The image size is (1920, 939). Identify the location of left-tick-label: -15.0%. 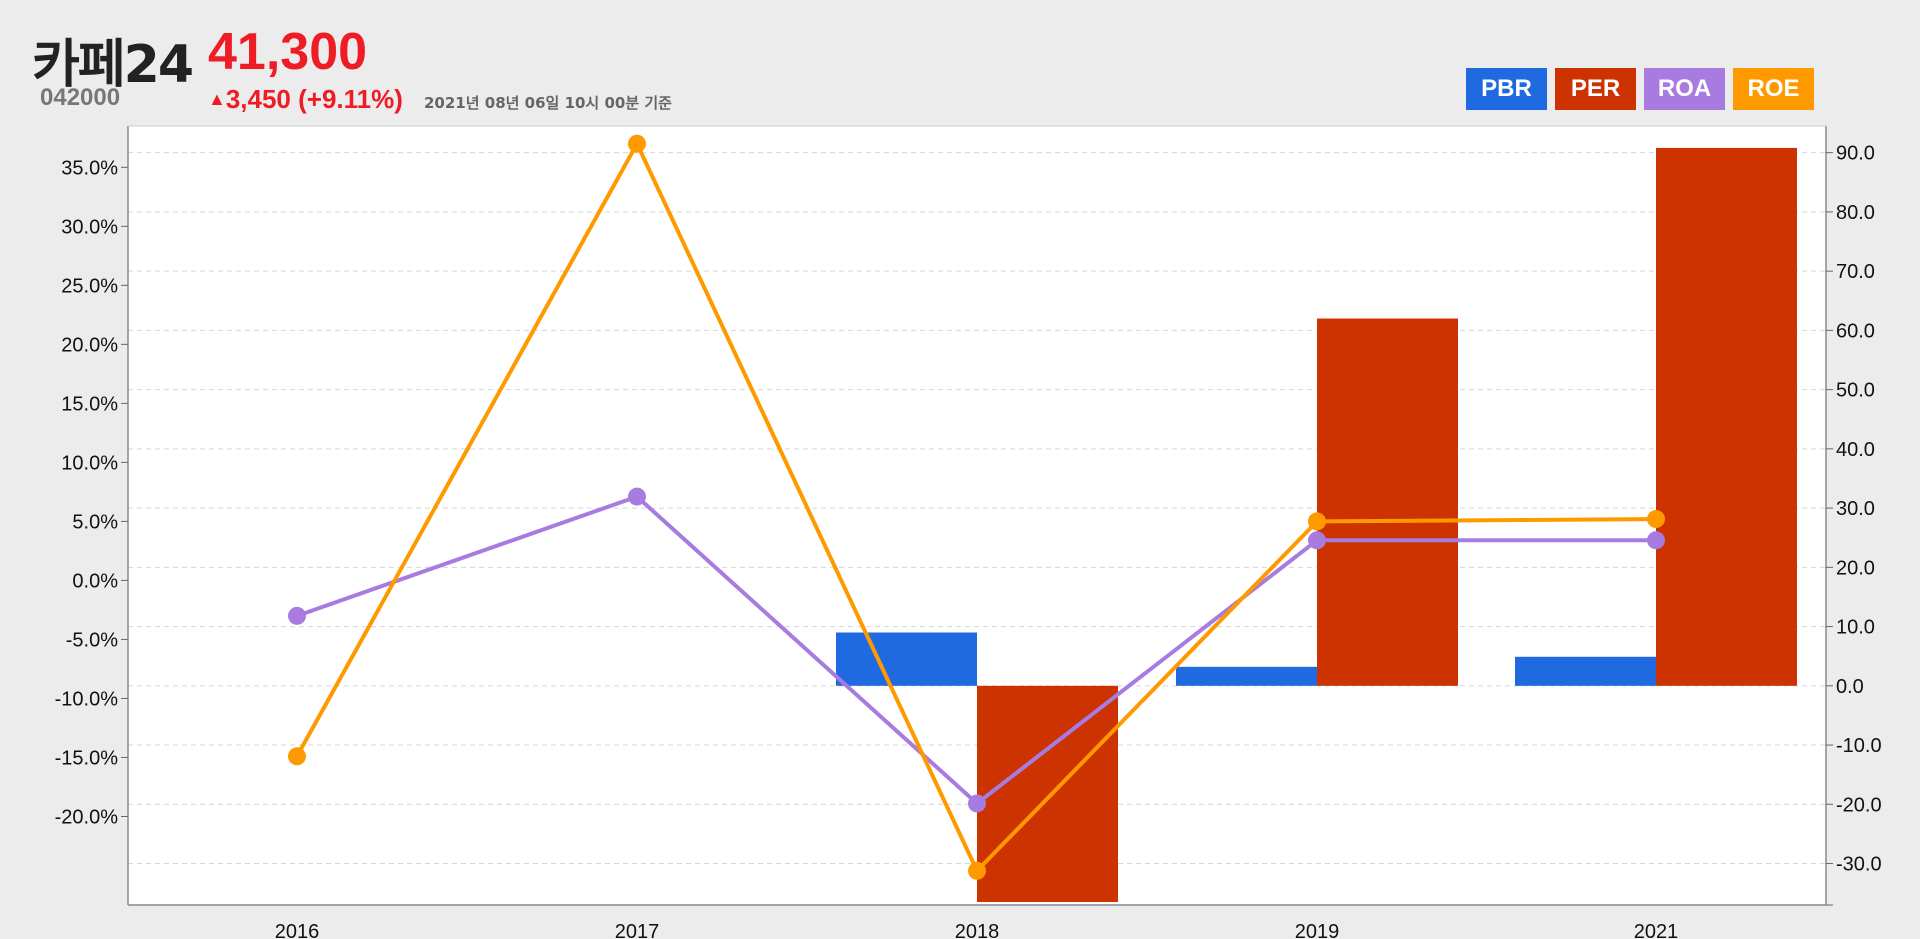
(87, 758).